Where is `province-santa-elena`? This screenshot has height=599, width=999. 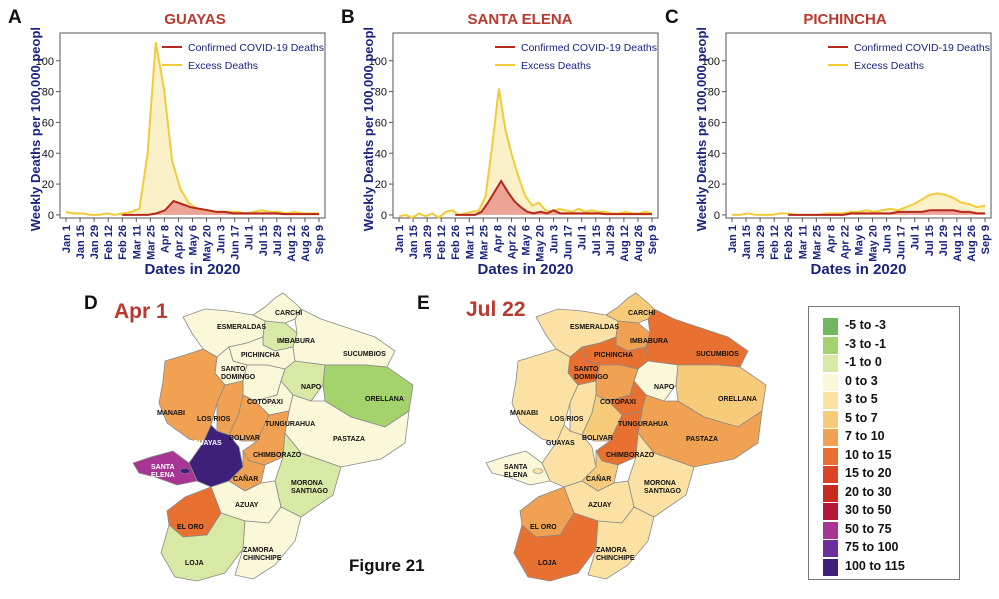
province-santa-elena is located at coordinates (165, 468).